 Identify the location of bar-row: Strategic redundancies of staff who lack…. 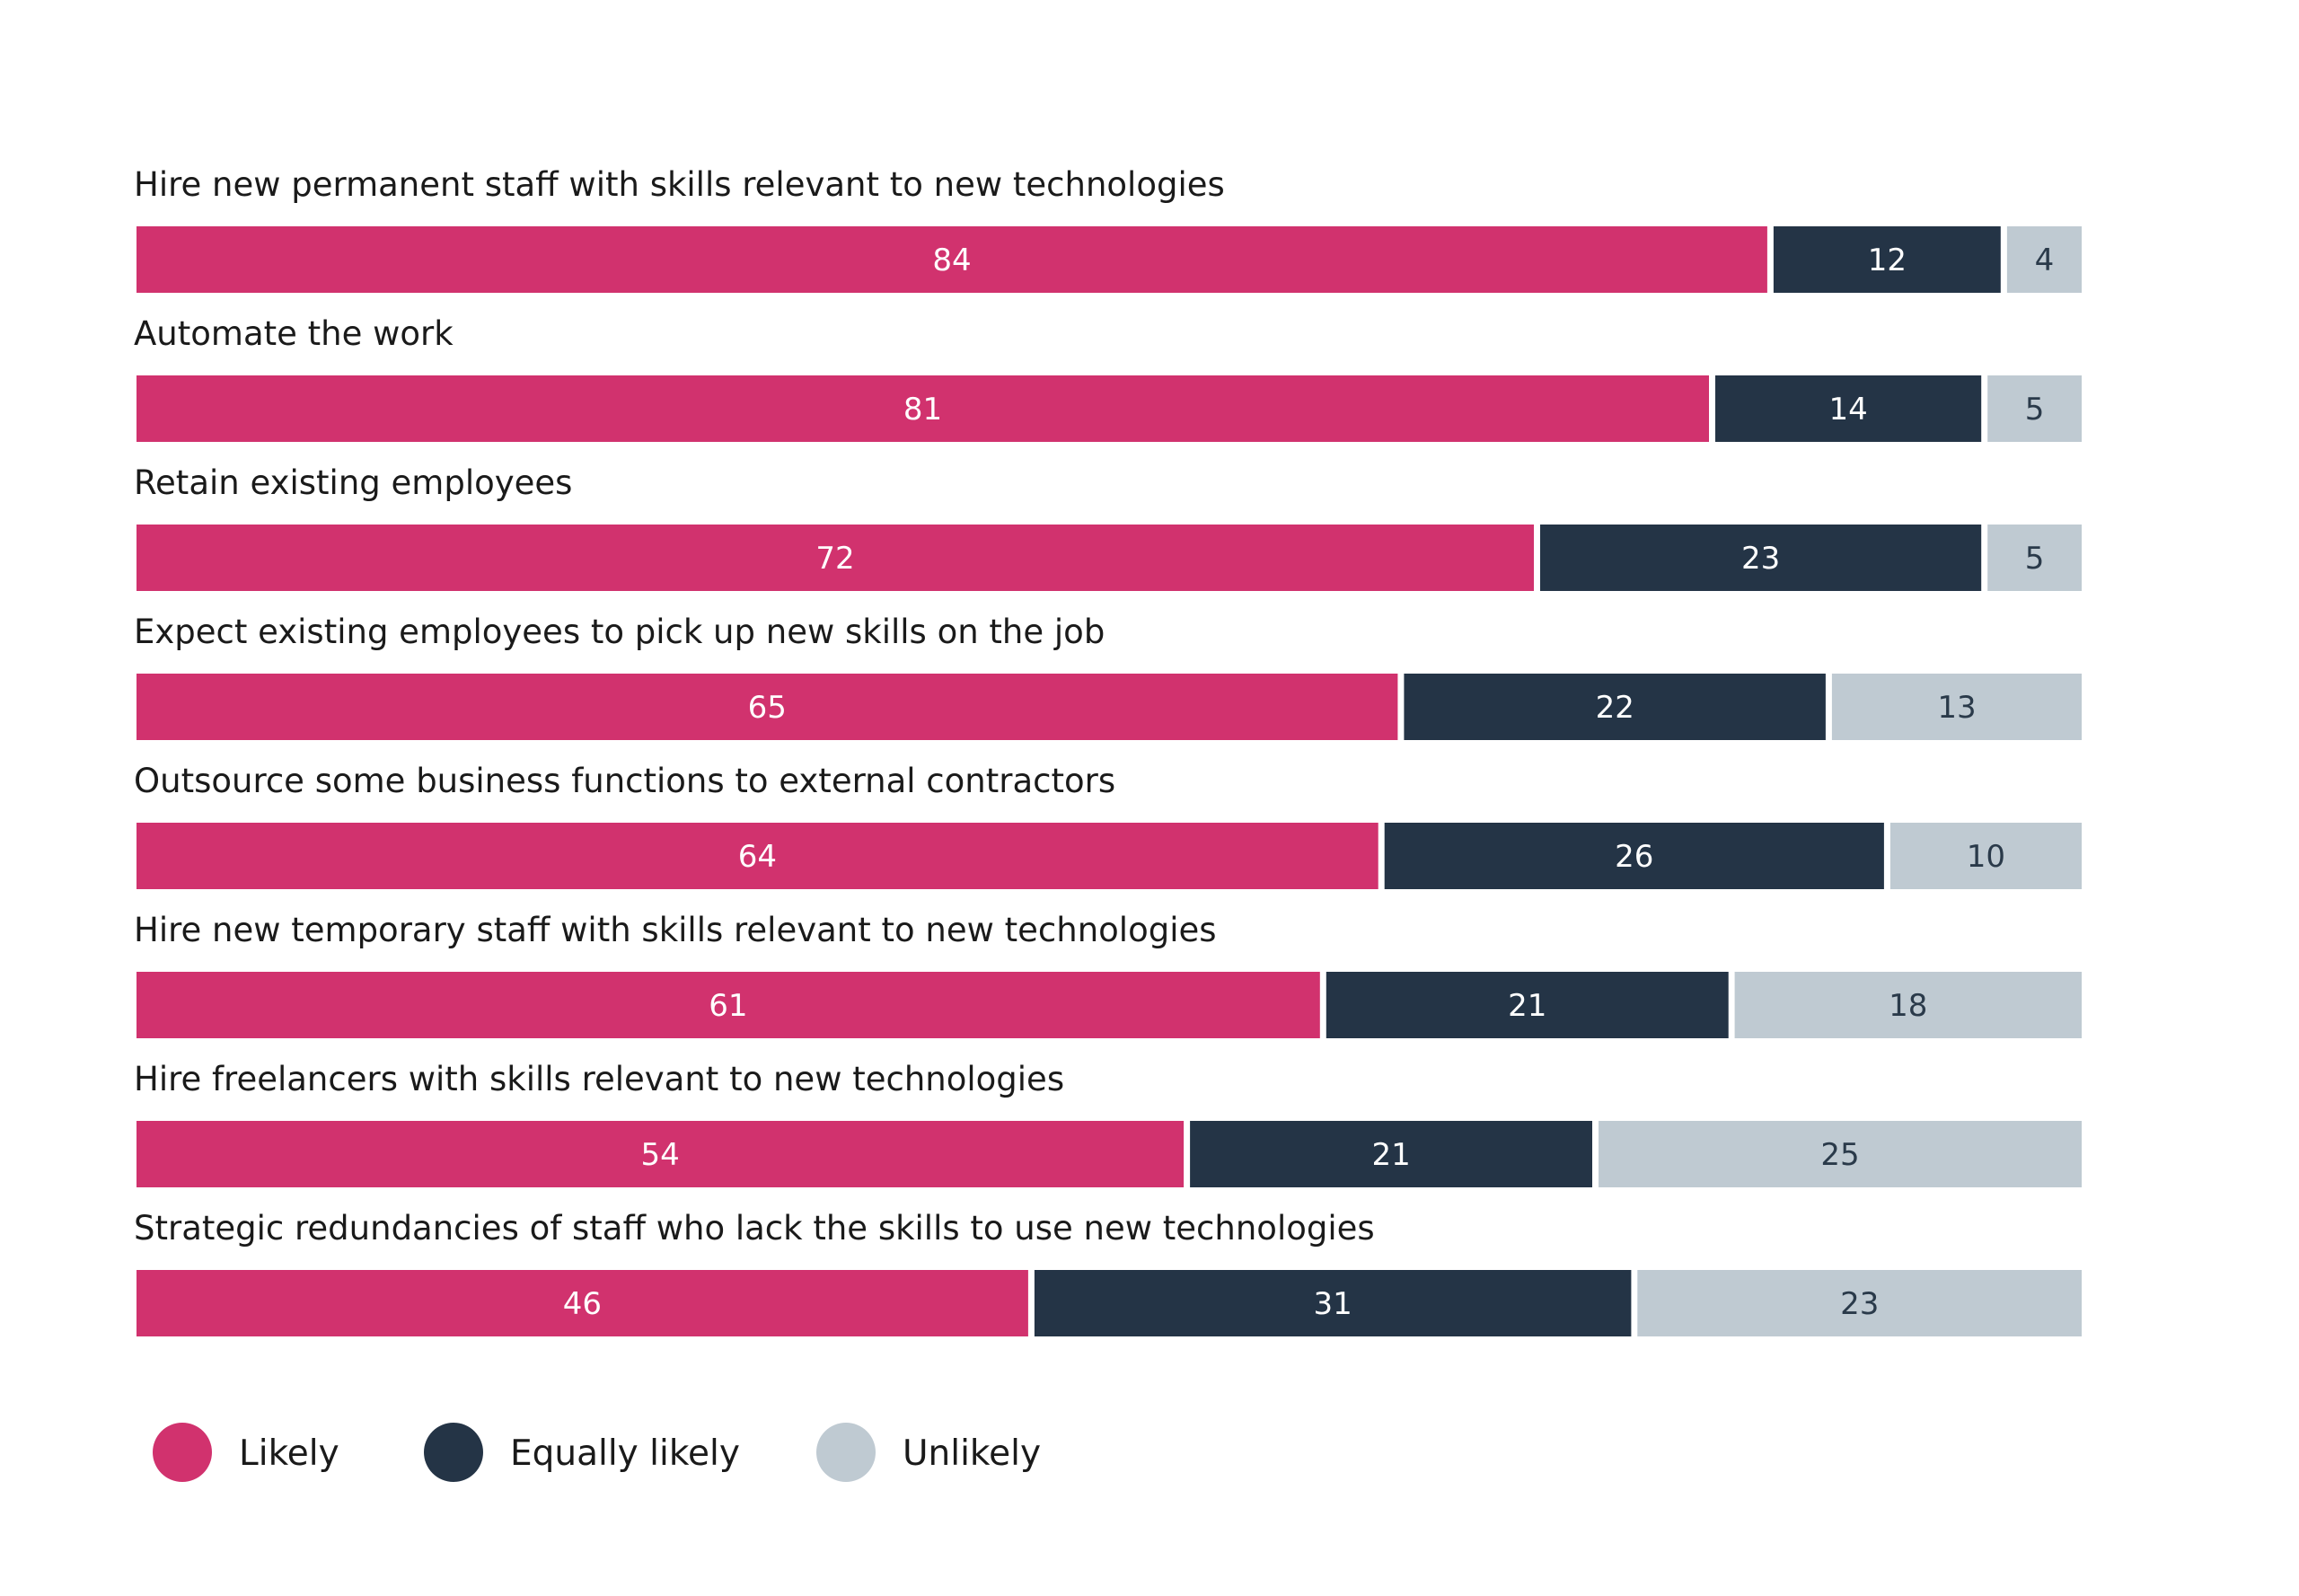
(1108, 1272).